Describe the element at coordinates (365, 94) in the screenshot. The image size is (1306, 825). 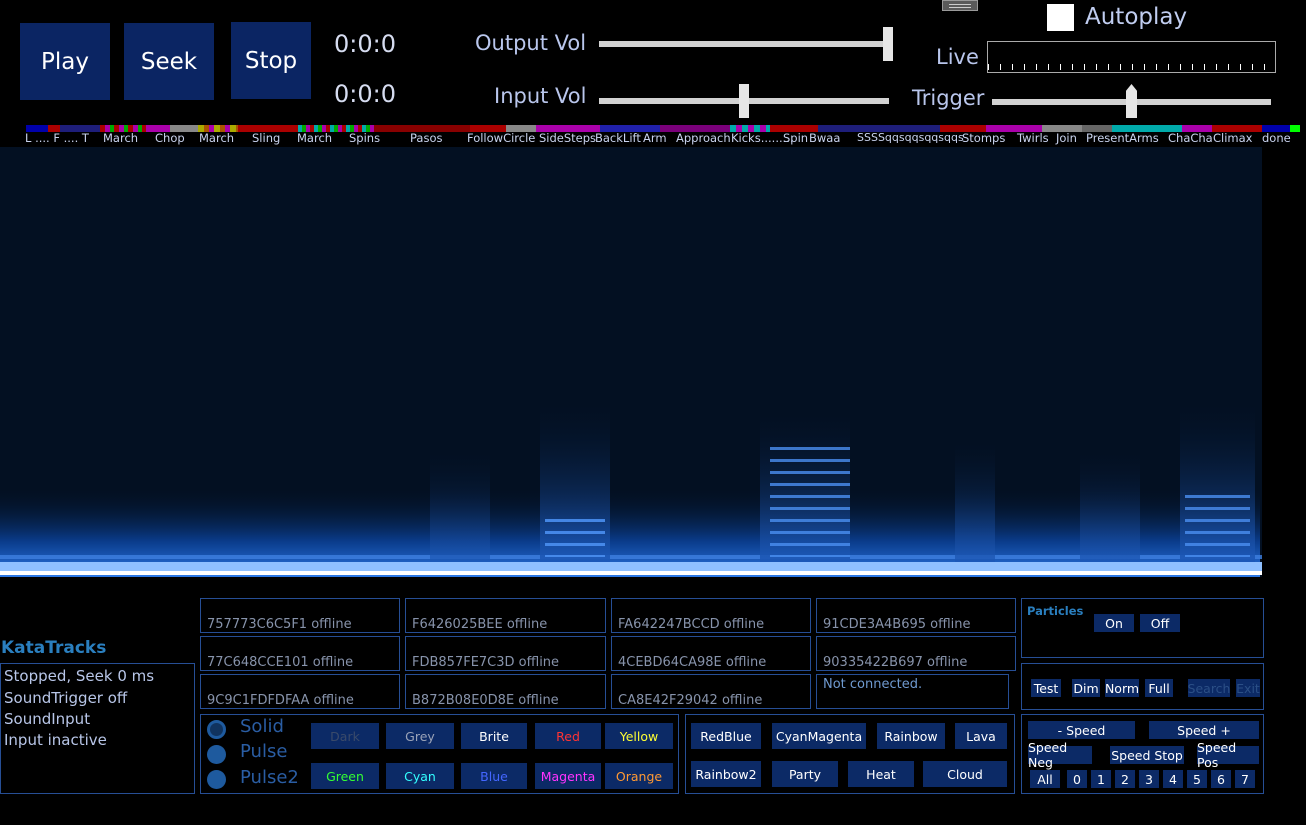
I see `duration-time: 0:0:0` at that location.